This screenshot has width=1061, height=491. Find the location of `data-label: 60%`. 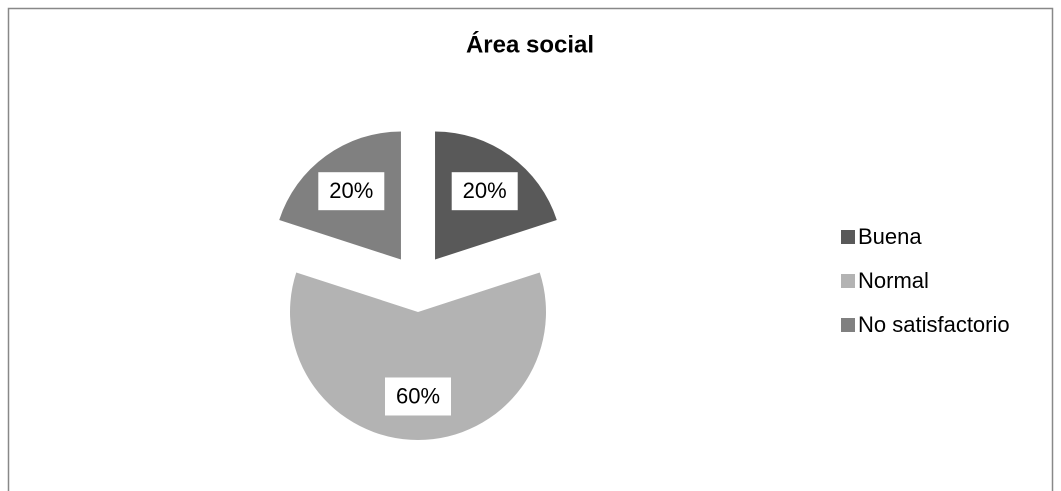

data-label: 60% is located at coordinates (418, 395).